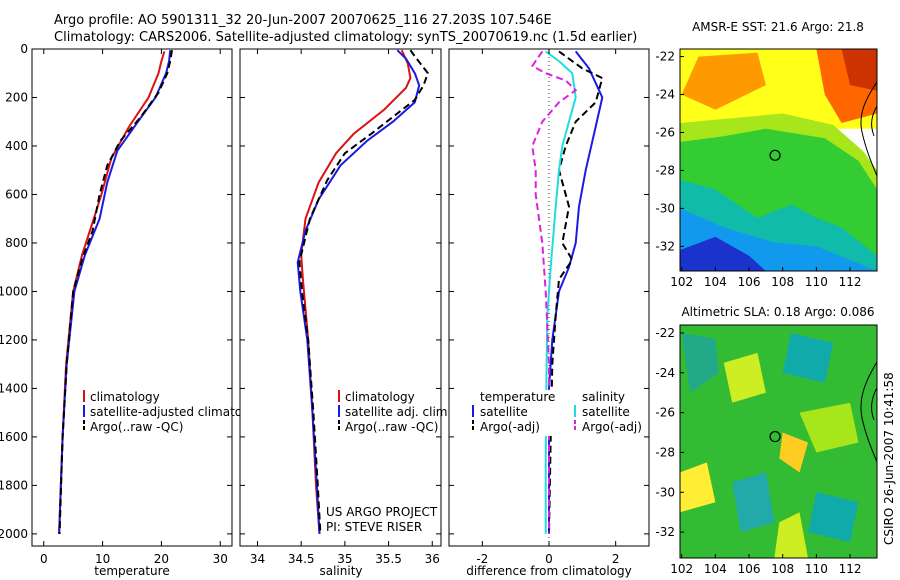  I want to click on sst-map-field, so click(778, 160).